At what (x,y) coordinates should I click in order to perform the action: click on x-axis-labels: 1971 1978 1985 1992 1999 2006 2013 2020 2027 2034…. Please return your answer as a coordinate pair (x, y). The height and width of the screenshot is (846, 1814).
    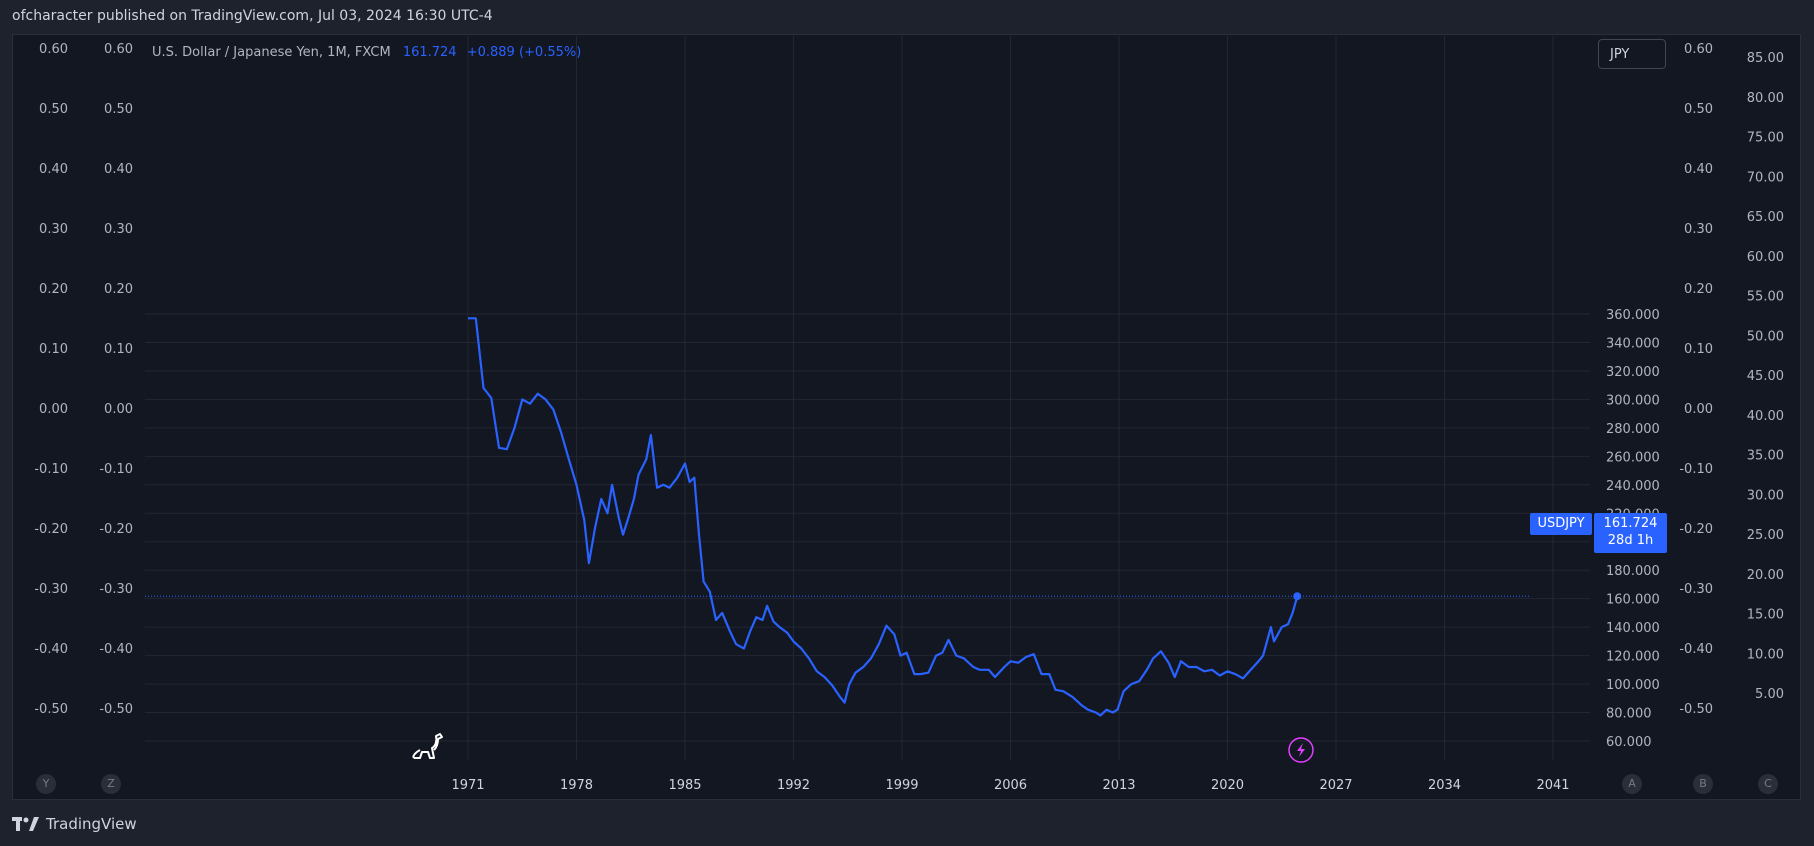
    Looking at the image, I should click on (1010, 785).